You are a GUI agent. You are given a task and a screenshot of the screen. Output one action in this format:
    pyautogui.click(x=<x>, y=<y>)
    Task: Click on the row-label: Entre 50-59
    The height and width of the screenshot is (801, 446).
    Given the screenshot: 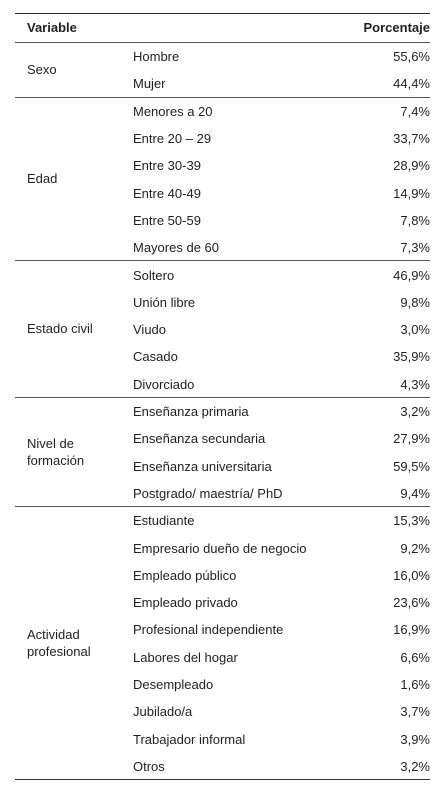 What is the action you would take?
    pyautogui.click(x=167, y=220)
    